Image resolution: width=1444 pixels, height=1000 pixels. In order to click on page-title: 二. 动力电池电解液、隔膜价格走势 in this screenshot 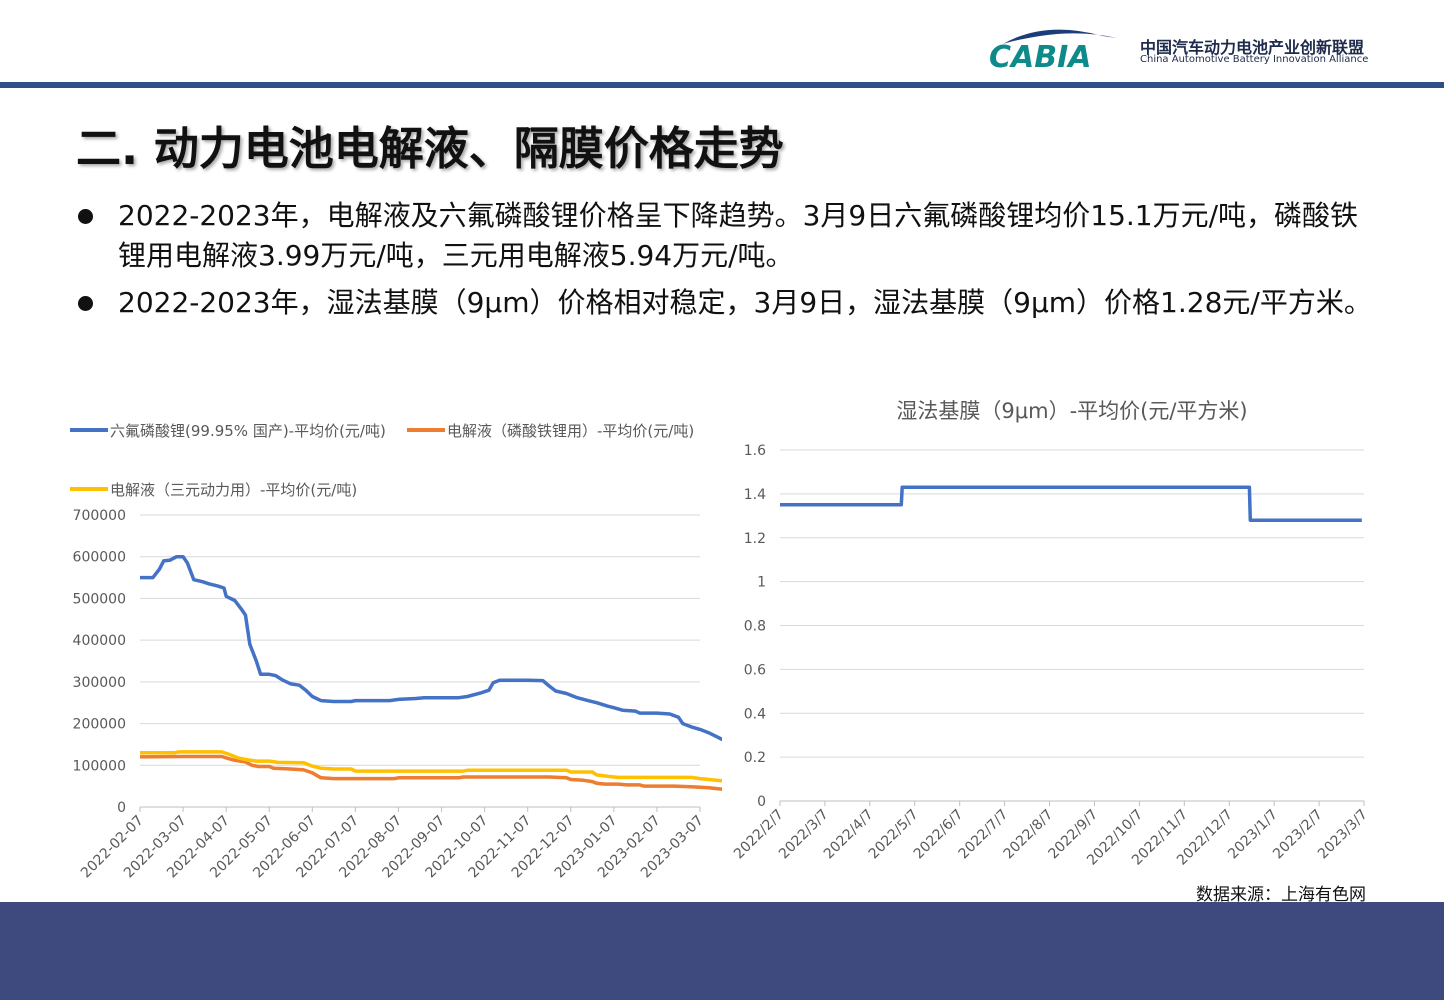, I will do `click(430, 148)`.